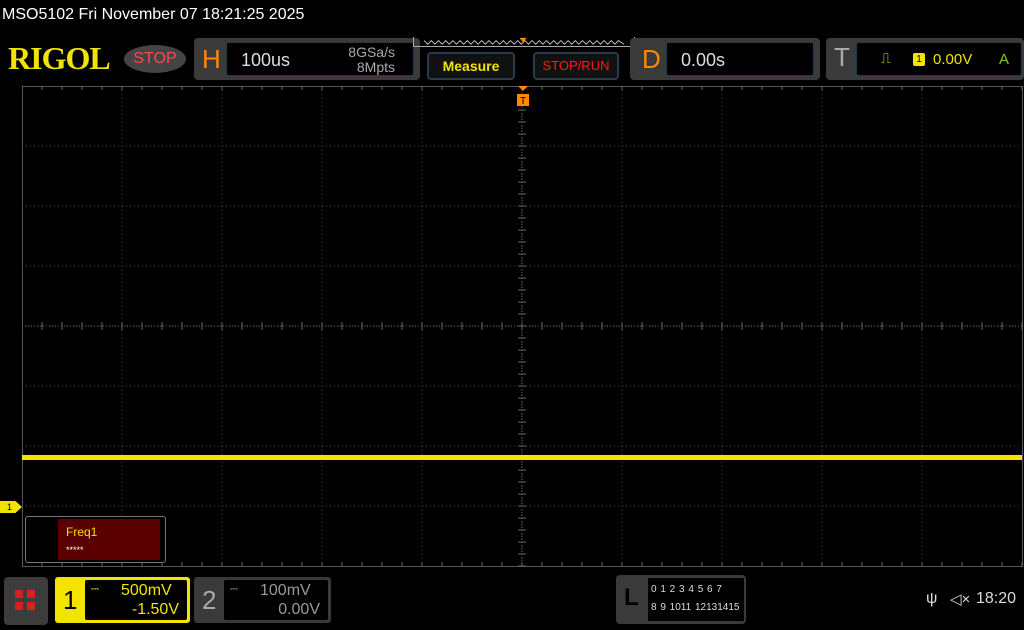 The height and width of the screenshot is (630, 1024). I want to click on ch1-offset-marker: 1, so click(11, 507).